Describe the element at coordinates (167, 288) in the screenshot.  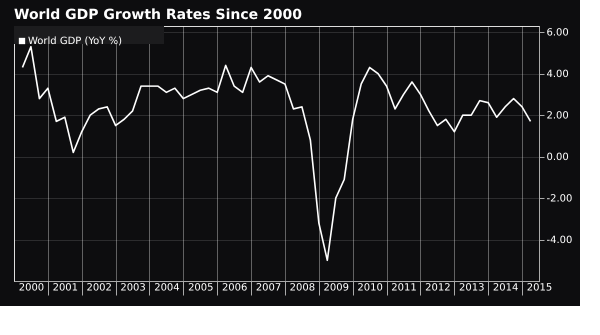
I see `x-tick-label: 2004` at that location.